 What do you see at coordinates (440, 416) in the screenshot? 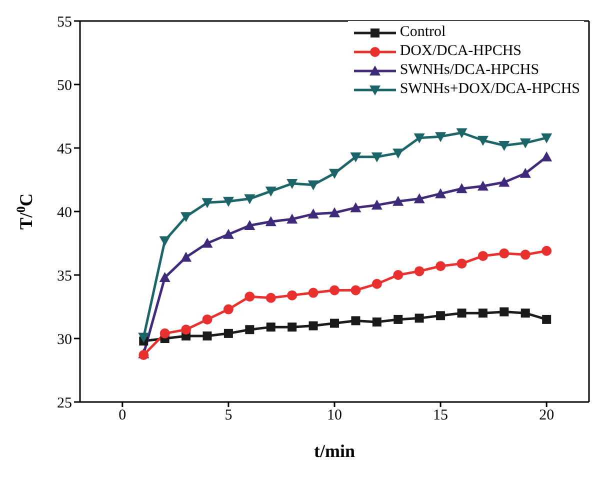
I see `x-tick-label: 15` at bounding box center [440, 416].